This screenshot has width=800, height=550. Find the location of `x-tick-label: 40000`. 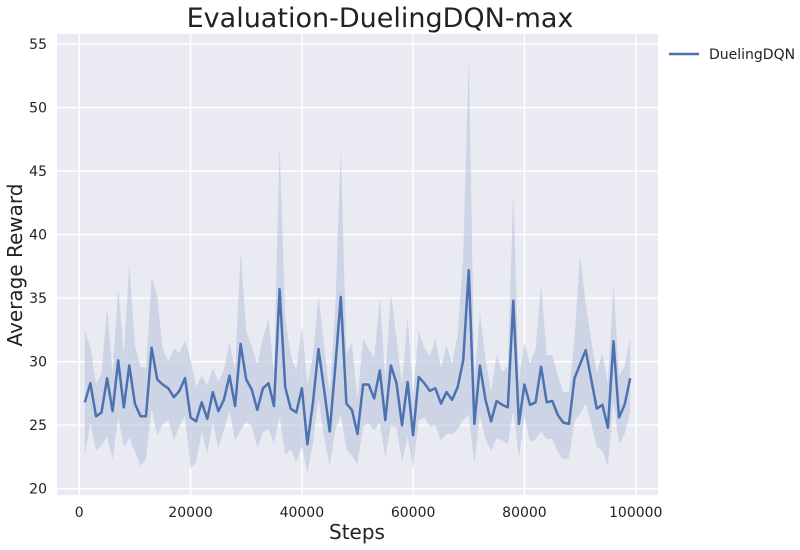

x-tick-label: 40000 is located at coordinates (302, 513).